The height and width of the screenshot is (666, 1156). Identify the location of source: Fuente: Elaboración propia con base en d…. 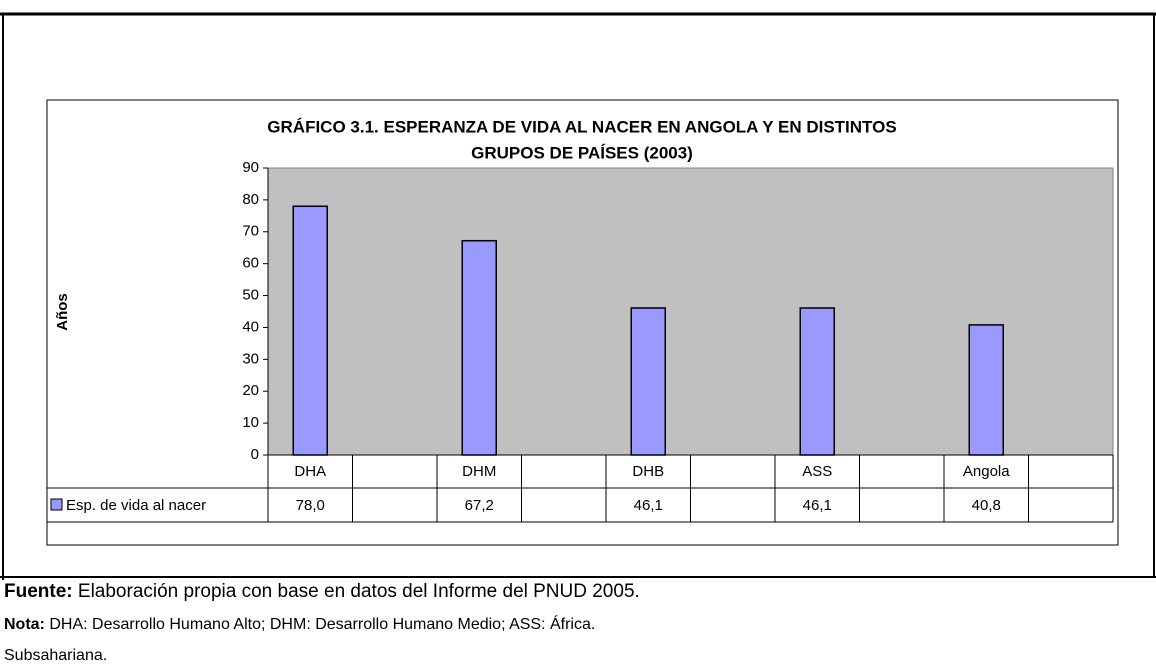
(322, 592).